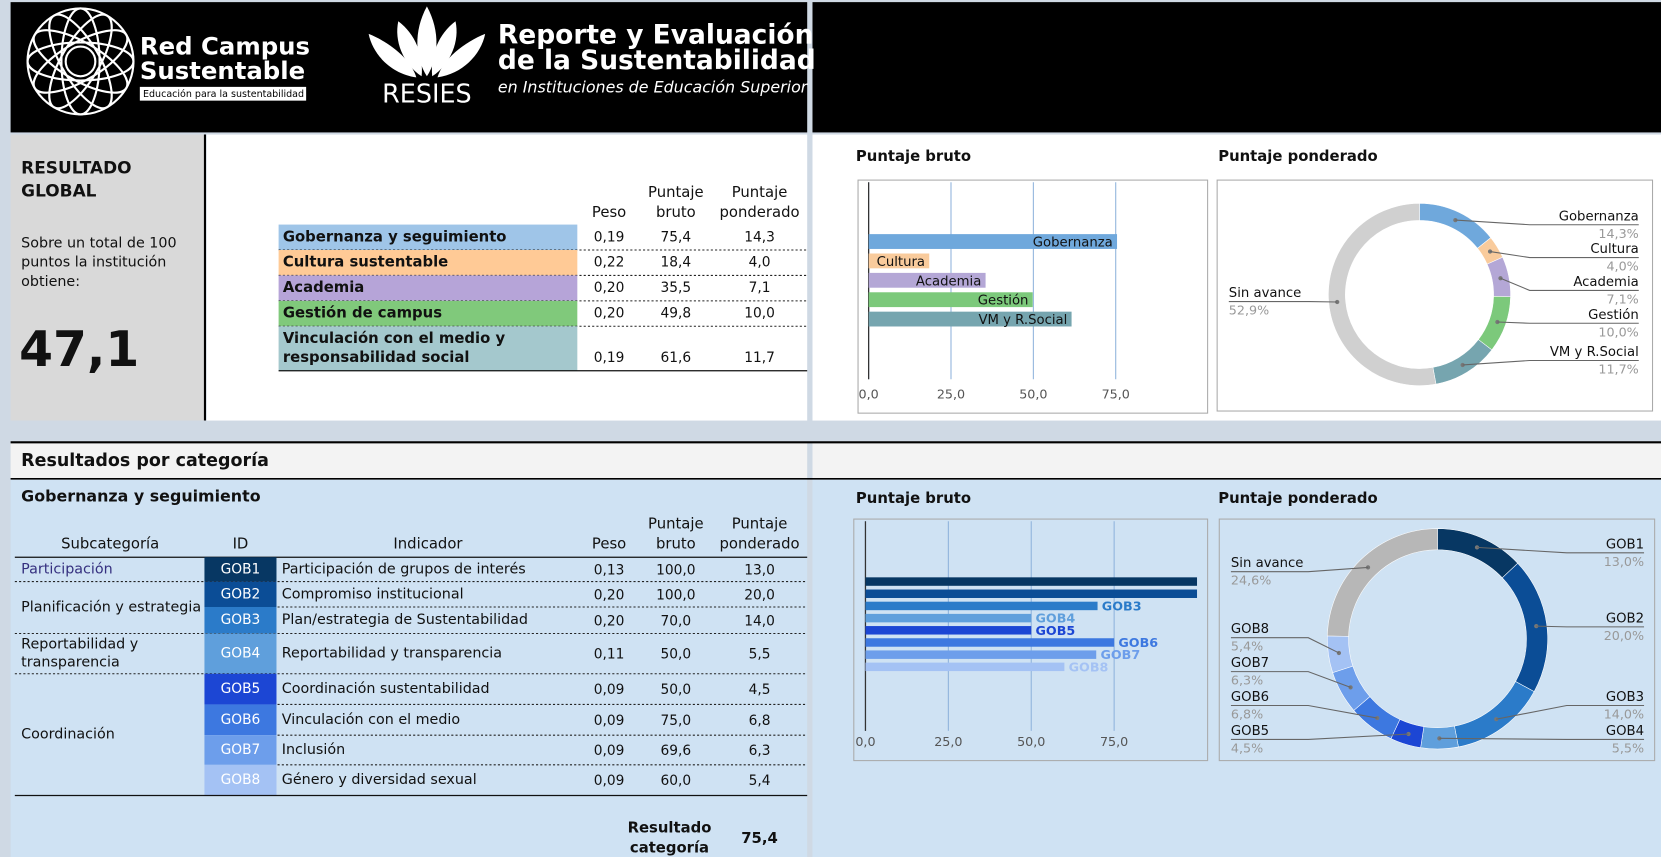 The width and height of the screenshot is (1661, 857). I want to click on logo-text: RESIES, so click(427, 93).